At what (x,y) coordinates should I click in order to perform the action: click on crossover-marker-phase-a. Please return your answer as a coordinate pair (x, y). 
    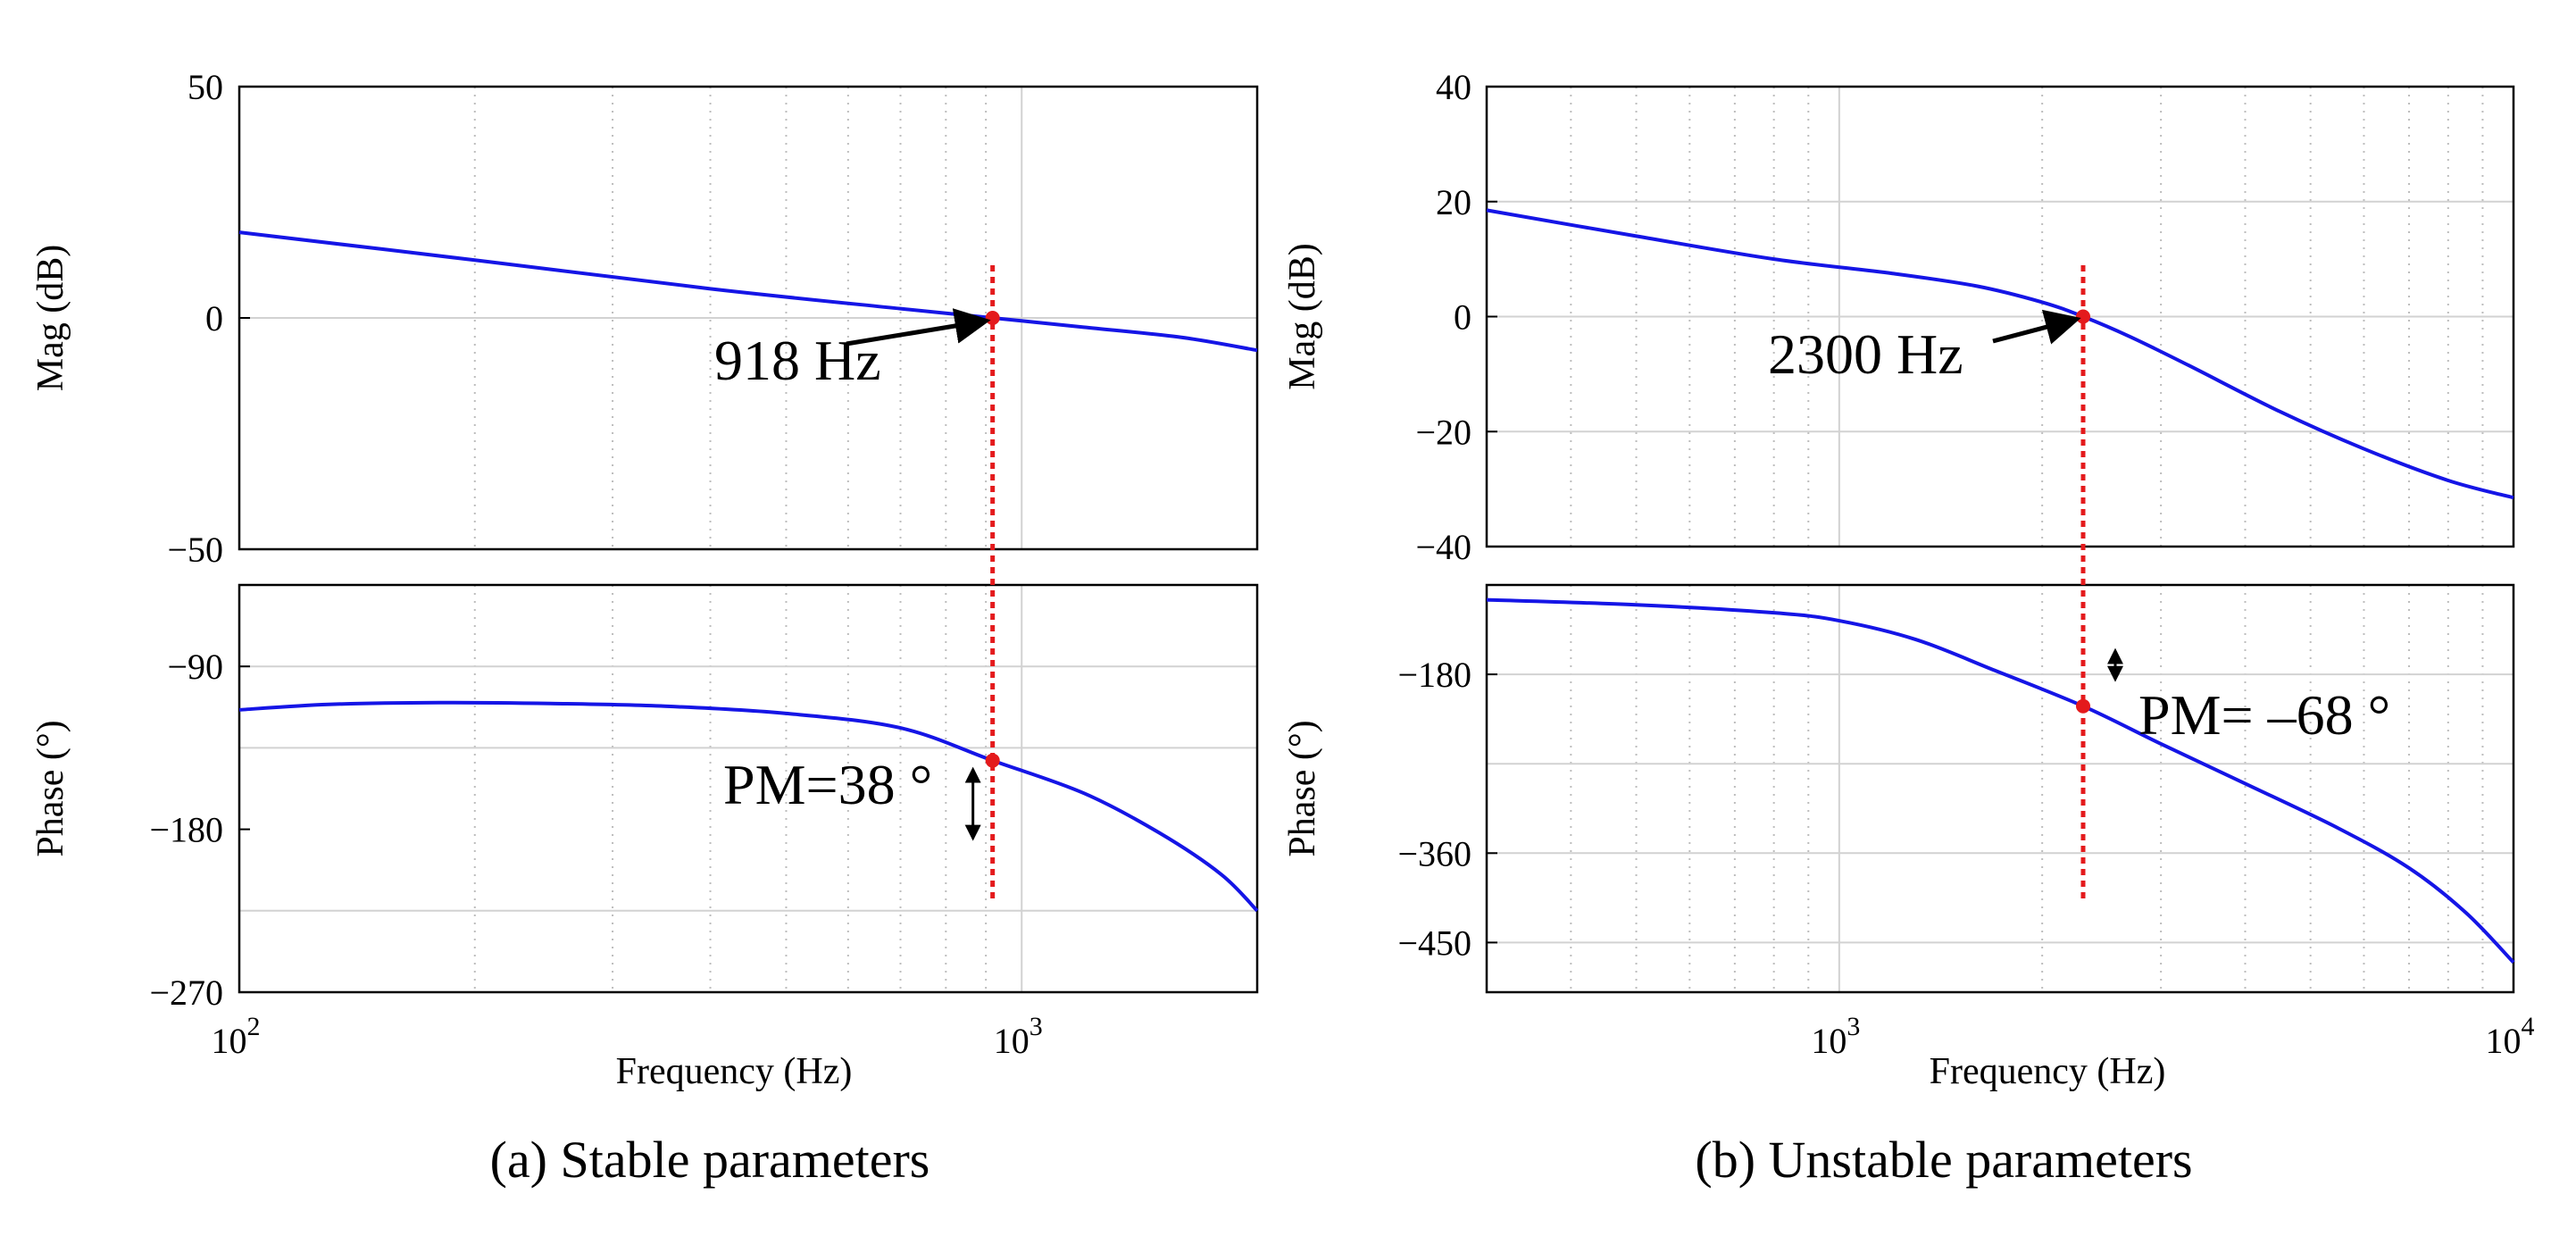
    Looking at the image, I should click on (992, 760).